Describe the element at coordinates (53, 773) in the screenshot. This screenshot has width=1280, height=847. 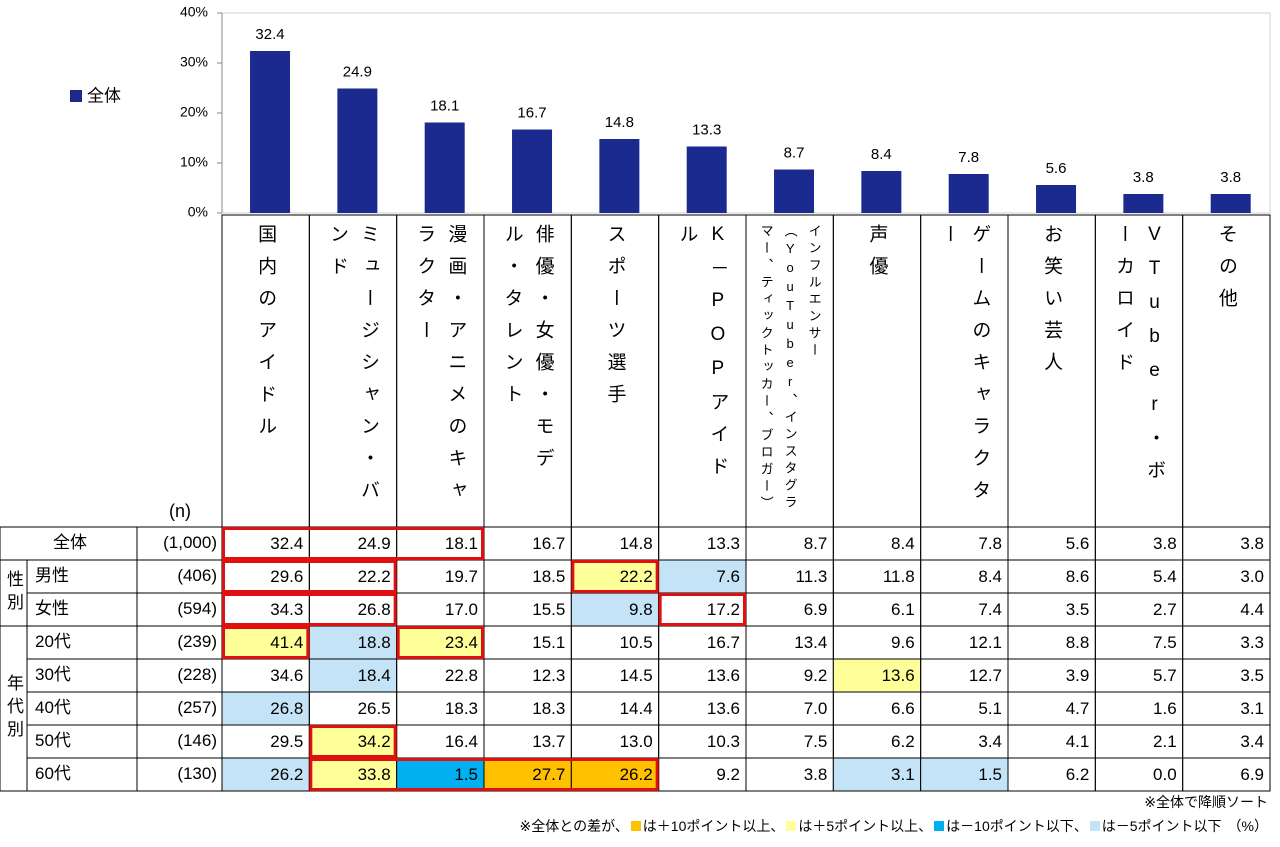
I see `row-label: 60代` at that location.